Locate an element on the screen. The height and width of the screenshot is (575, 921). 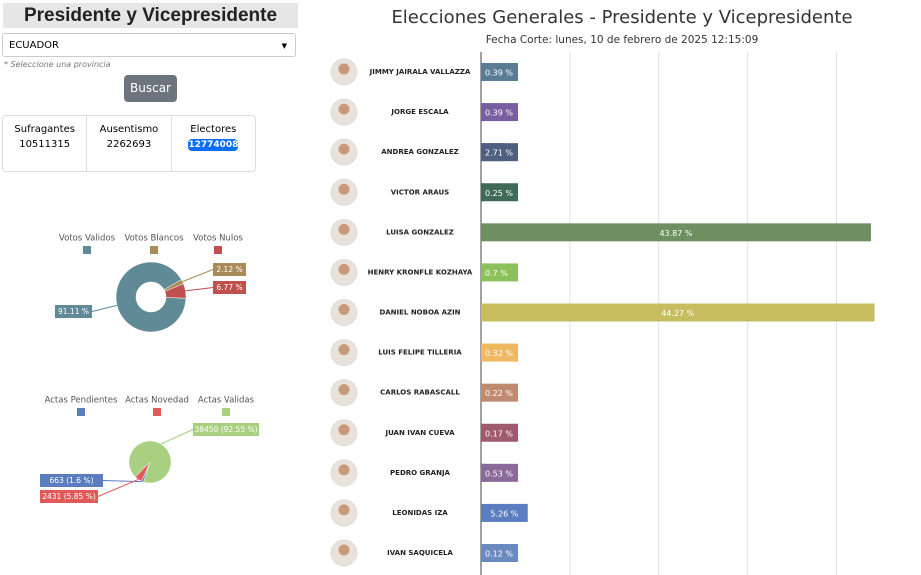
candidate-name: VICTOR ARAUS is located at coordinates (420, 192).